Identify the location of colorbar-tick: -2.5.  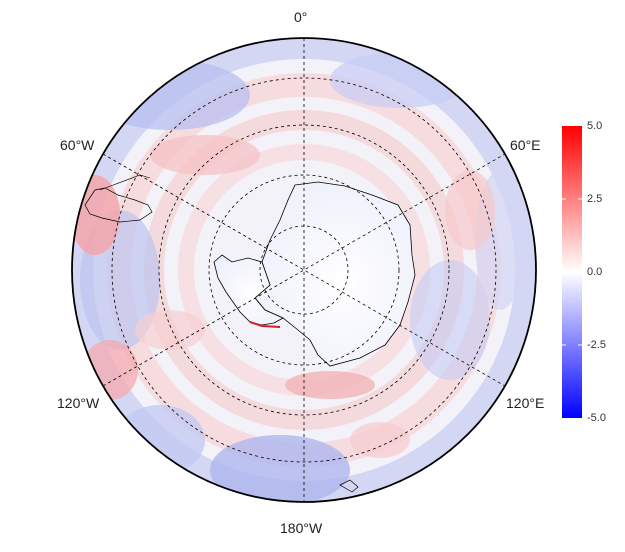
(596, 345).